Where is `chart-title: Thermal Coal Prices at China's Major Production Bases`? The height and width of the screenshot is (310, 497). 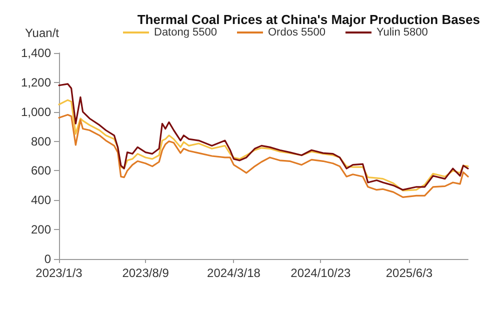
chart-title: Thermal Coal Prices at China's Major Production Bases is located at coordinates (308, 19).